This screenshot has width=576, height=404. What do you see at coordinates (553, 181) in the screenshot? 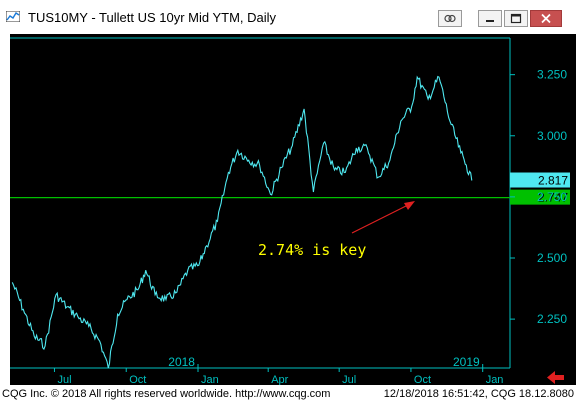
I see `last-price-label: 2.817` at bounding box center [553, 181].